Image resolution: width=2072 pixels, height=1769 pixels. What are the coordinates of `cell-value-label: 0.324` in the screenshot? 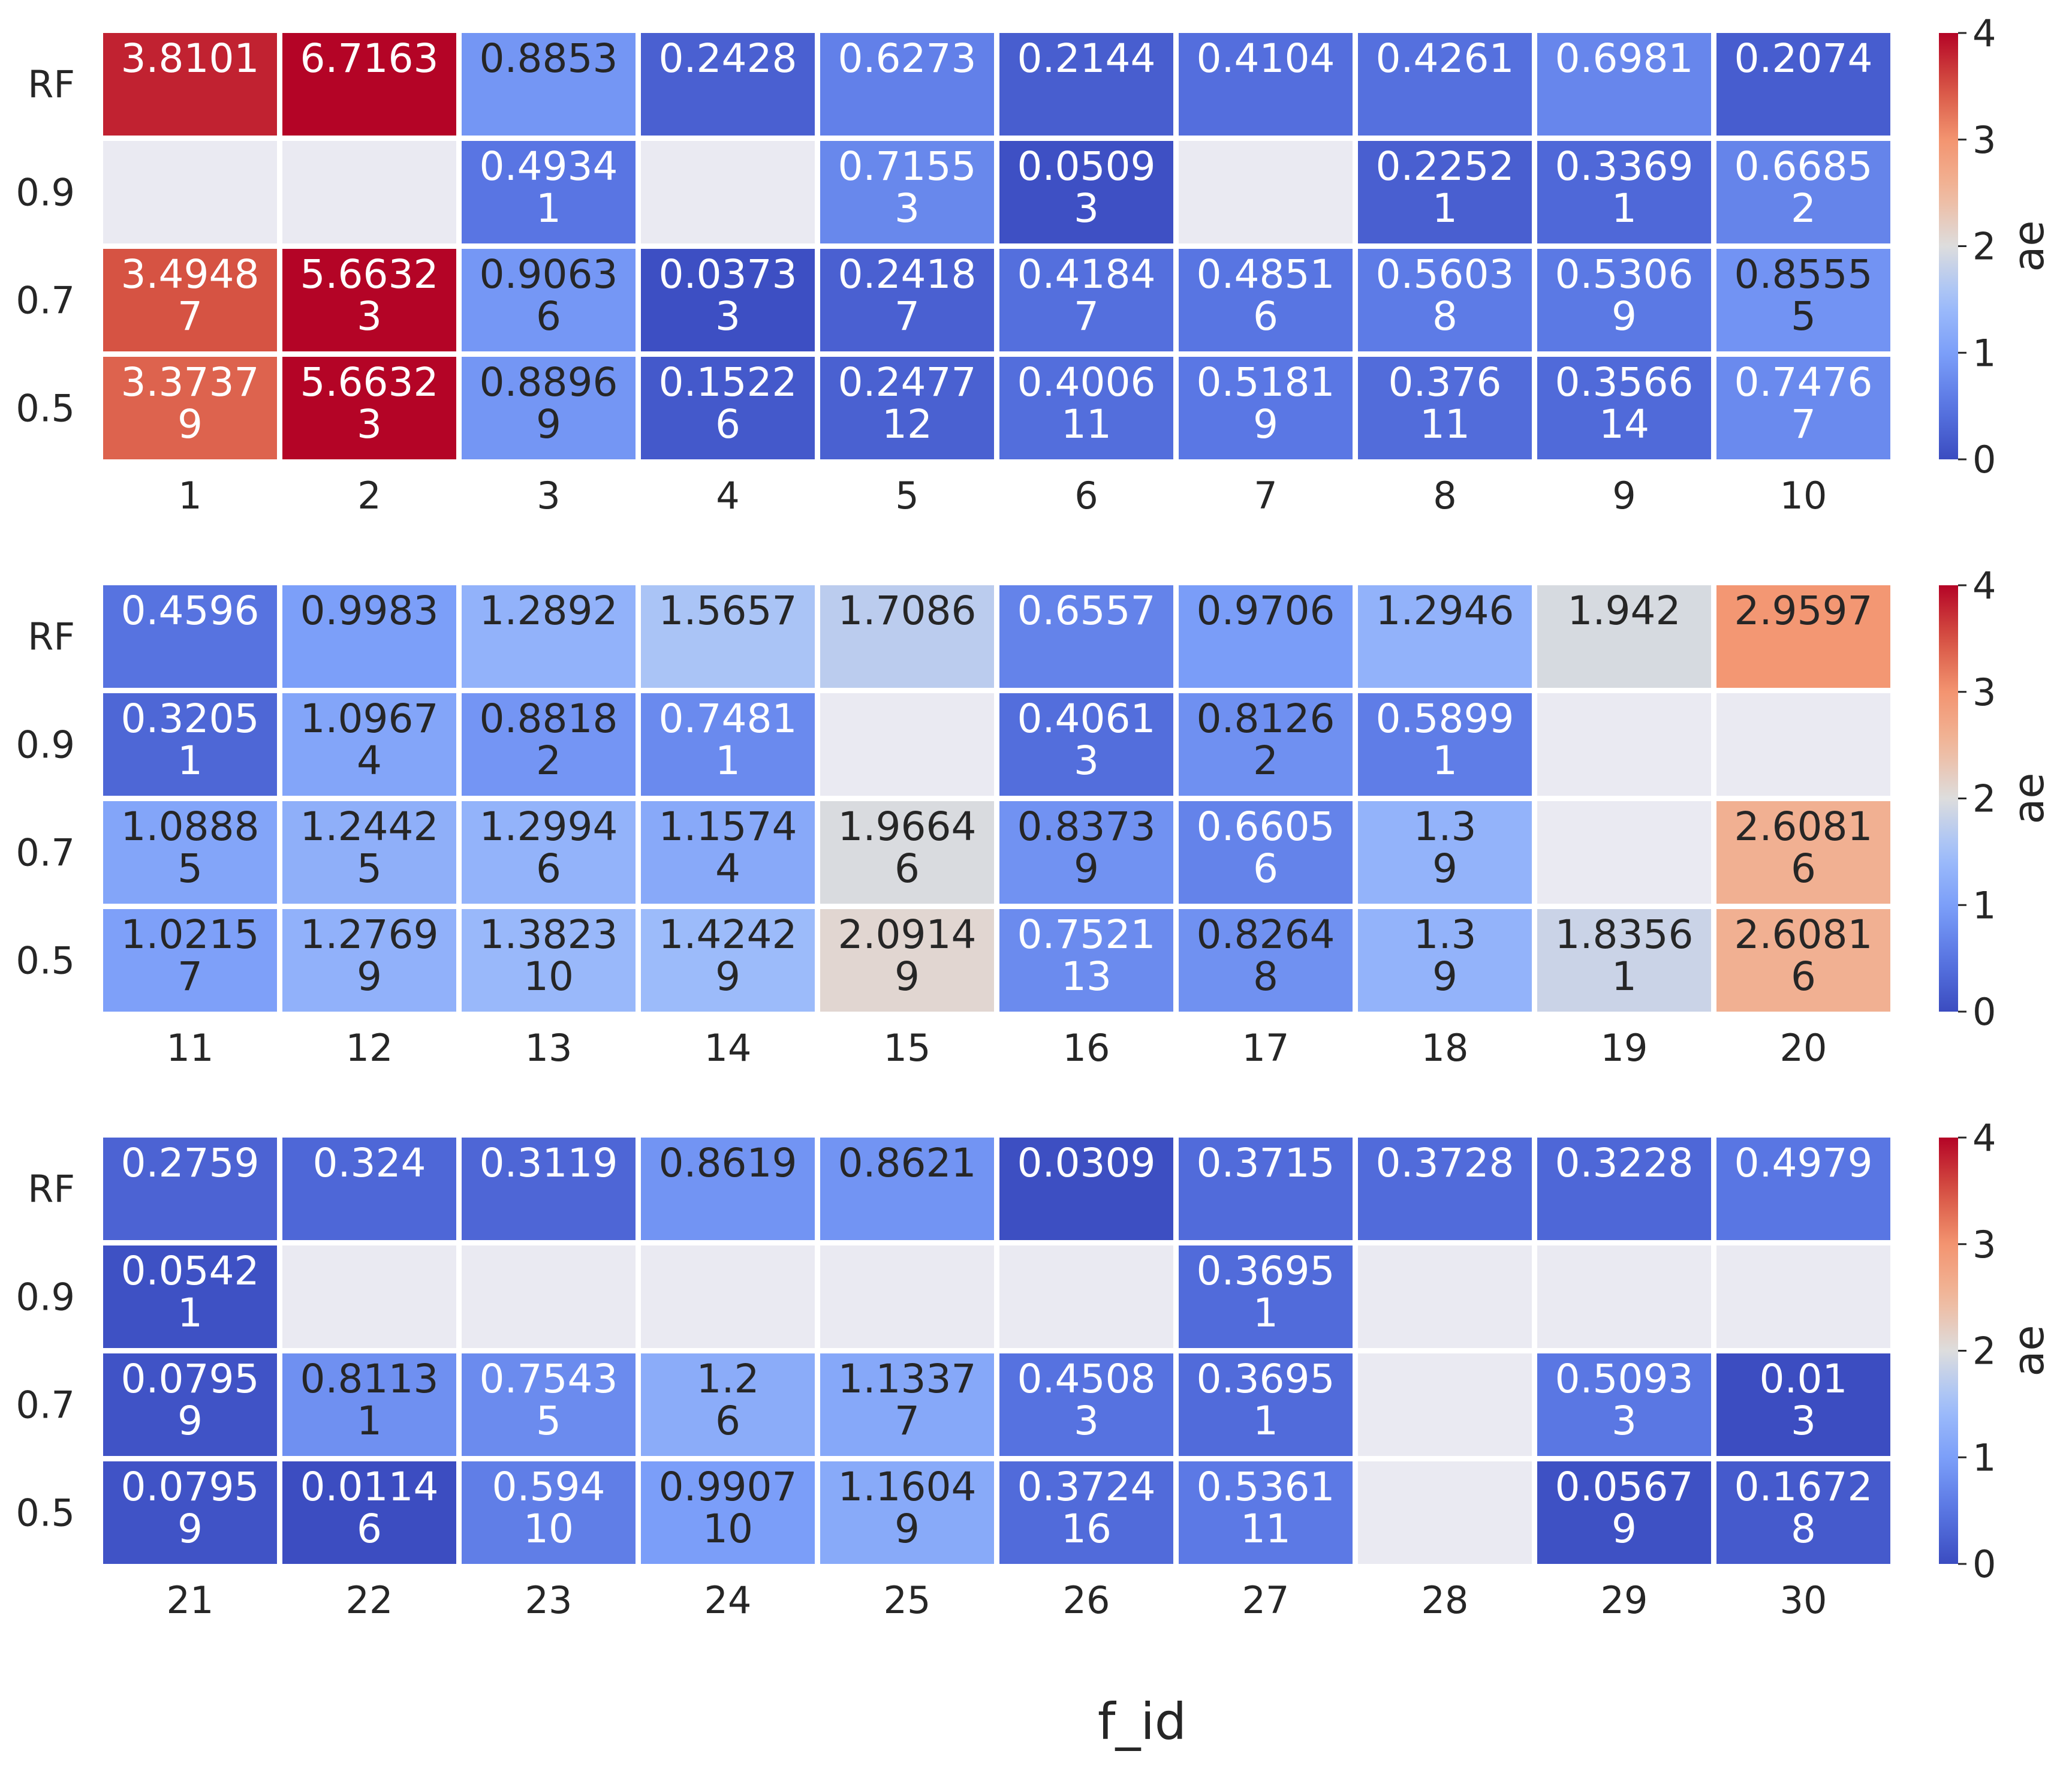 It's located at (370, 1163).